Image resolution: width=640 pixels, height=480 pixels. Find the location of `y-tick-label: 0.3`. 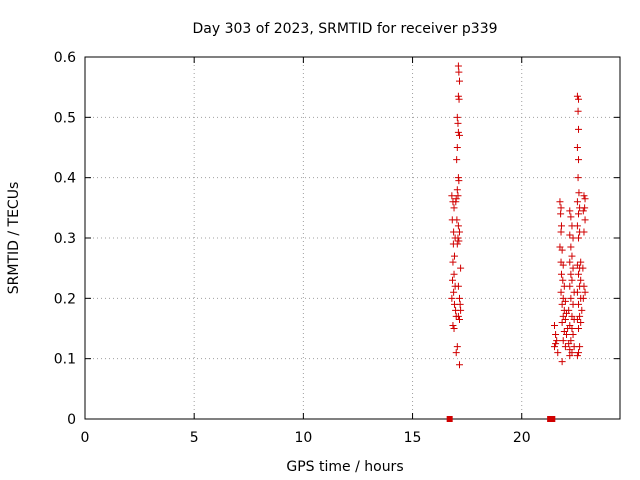

y-tick-label: 0.3 is located at coordinates (65, 239).